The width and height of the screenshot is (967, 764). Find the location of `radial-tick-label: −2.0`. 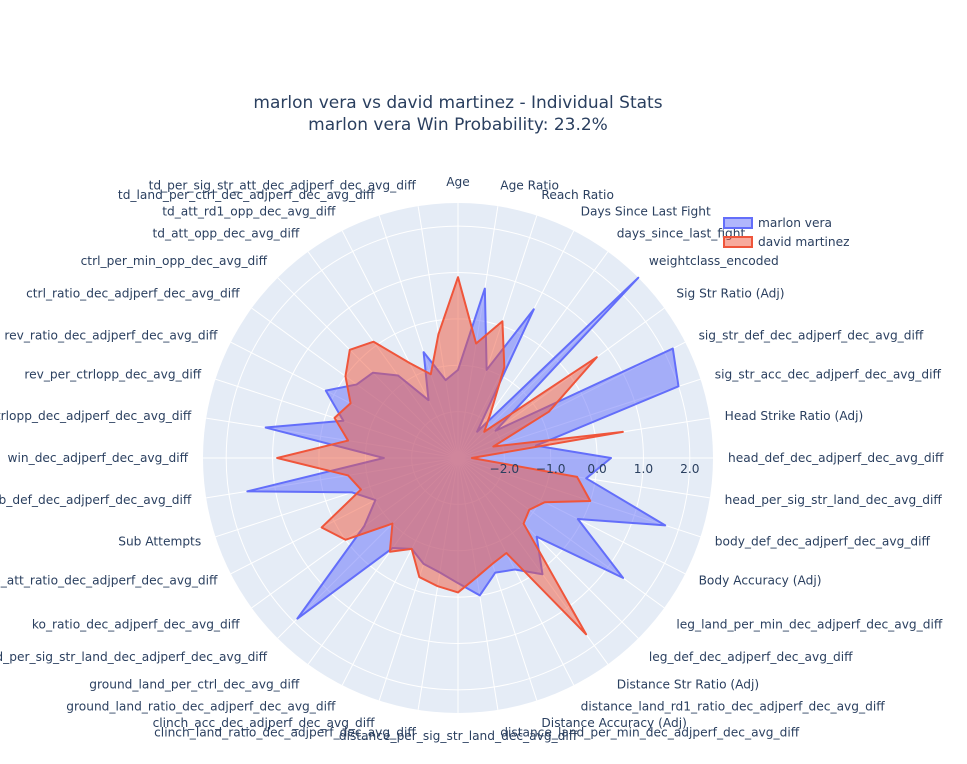

radial-tick-label: −2.0 is located at coordinates (505, 469).